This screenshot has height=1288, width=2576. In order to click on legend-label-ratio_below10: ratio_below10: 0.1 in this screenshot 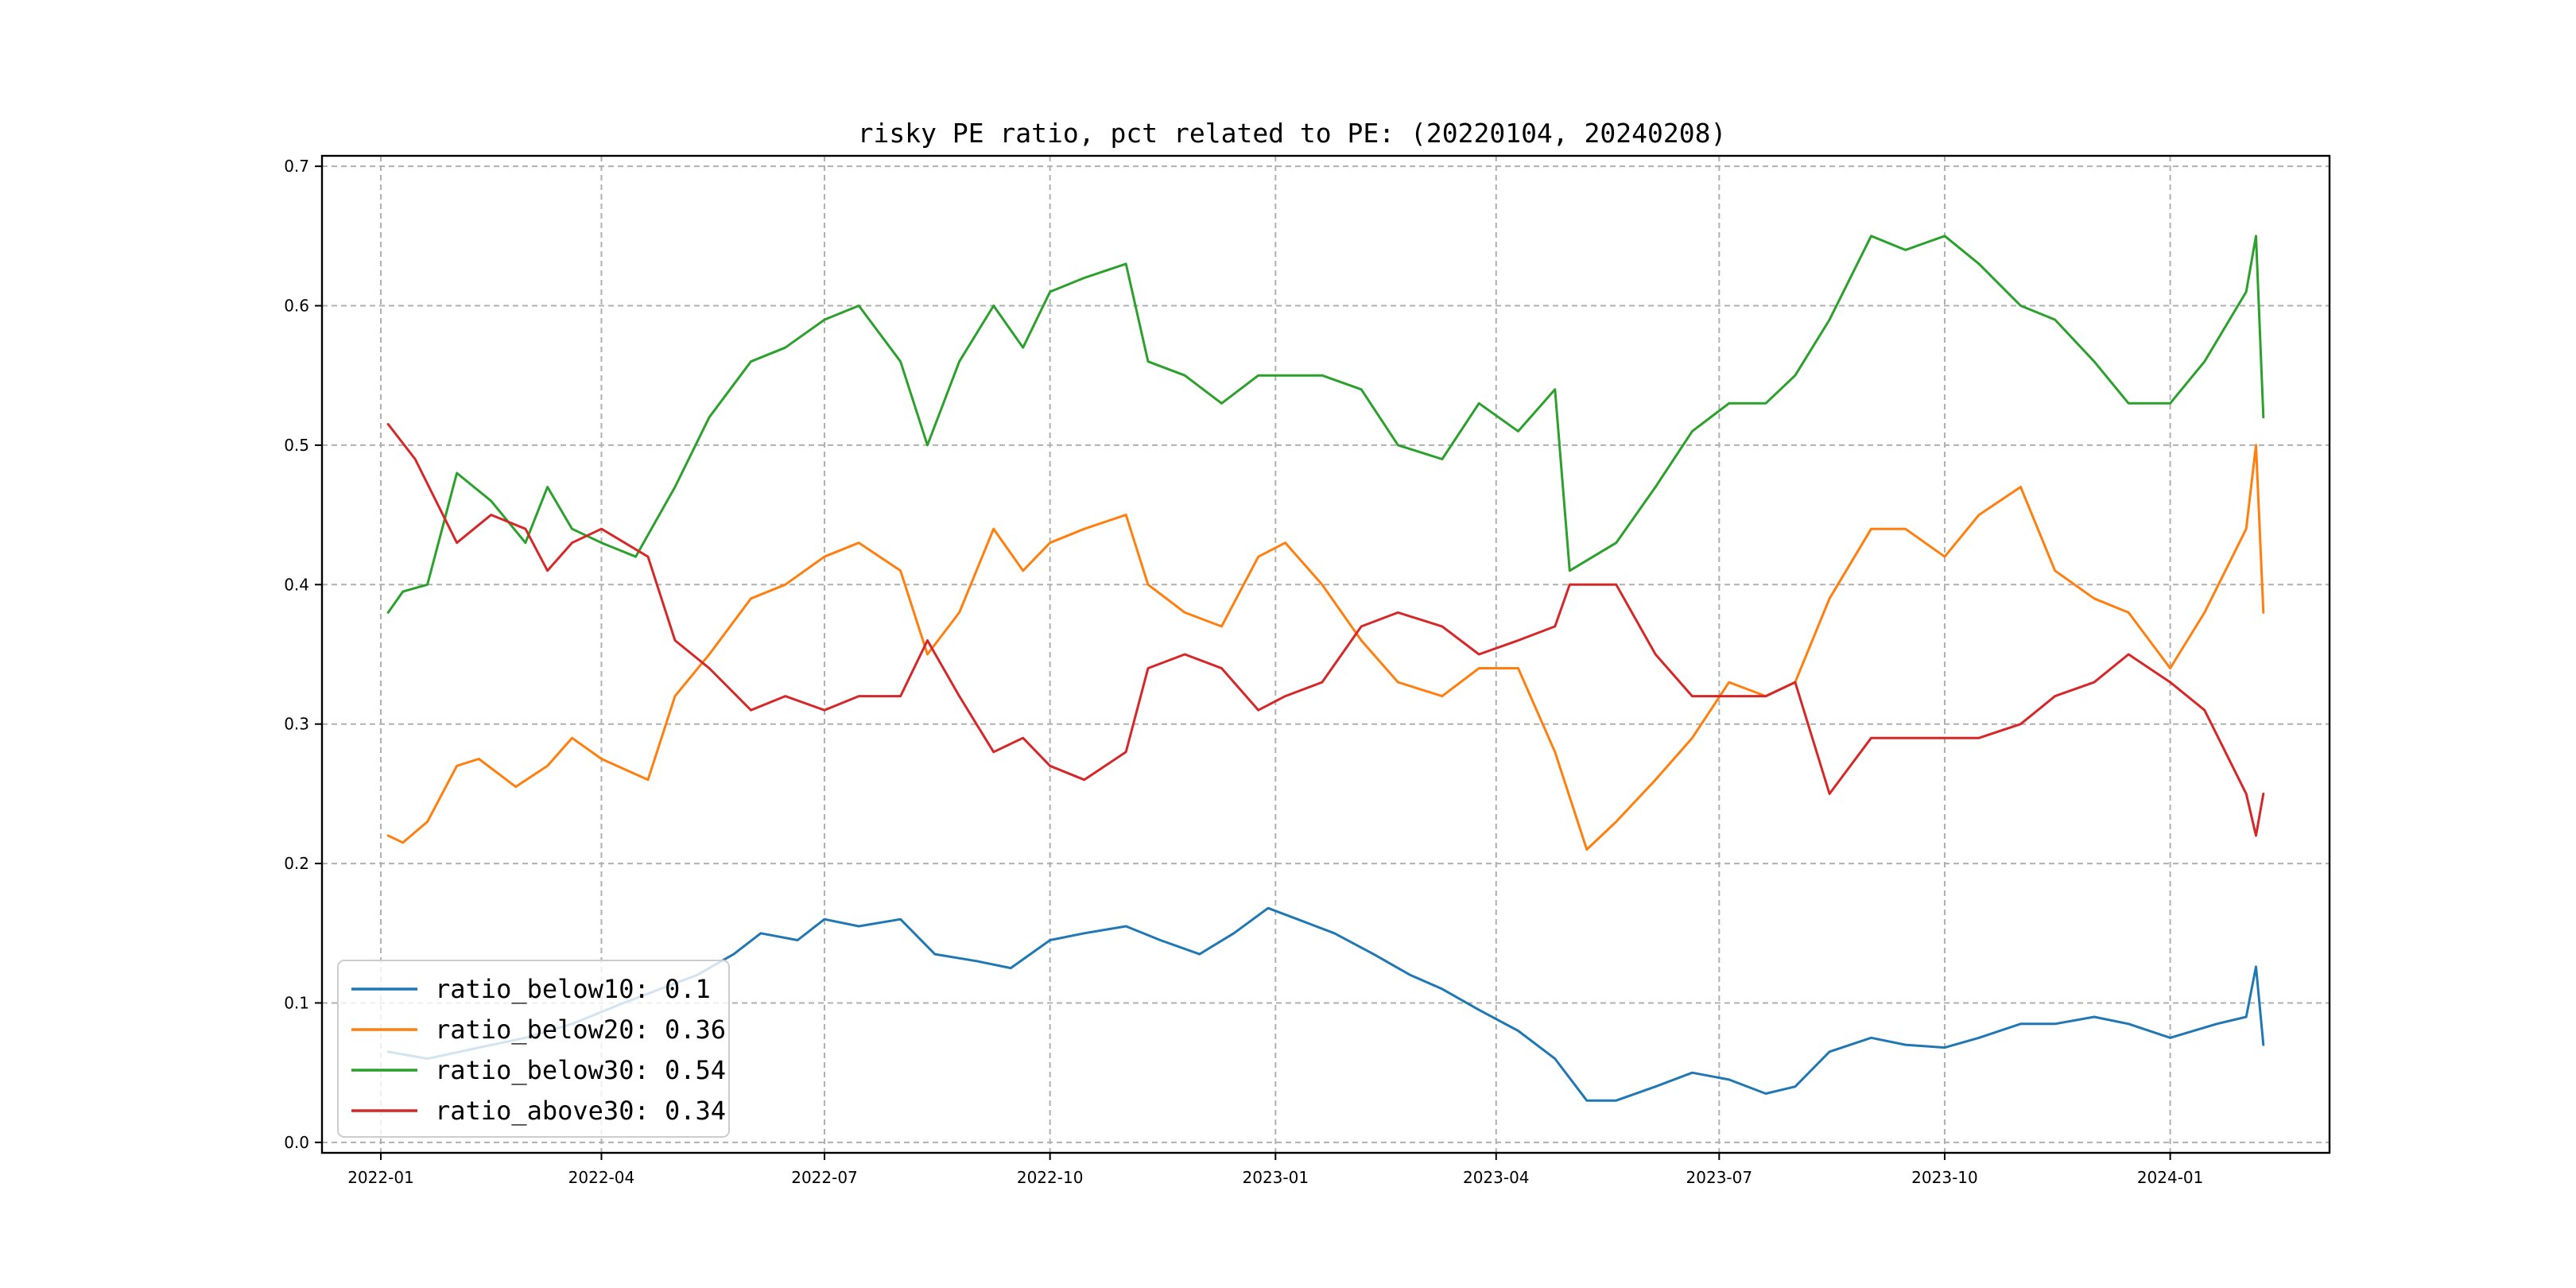, I will do `click(573, 989)`.